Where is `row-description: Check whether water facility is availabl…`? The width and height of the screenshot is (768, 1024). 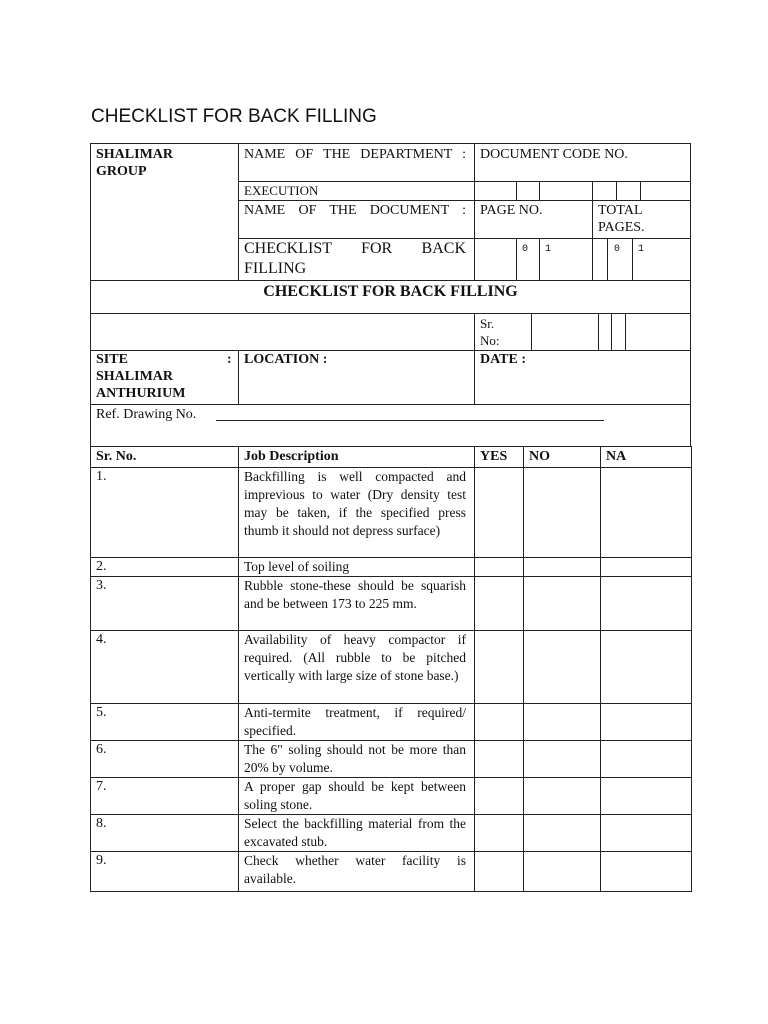 row-description: Check whether water facility is availabl… is located at coordinates (355, 869).